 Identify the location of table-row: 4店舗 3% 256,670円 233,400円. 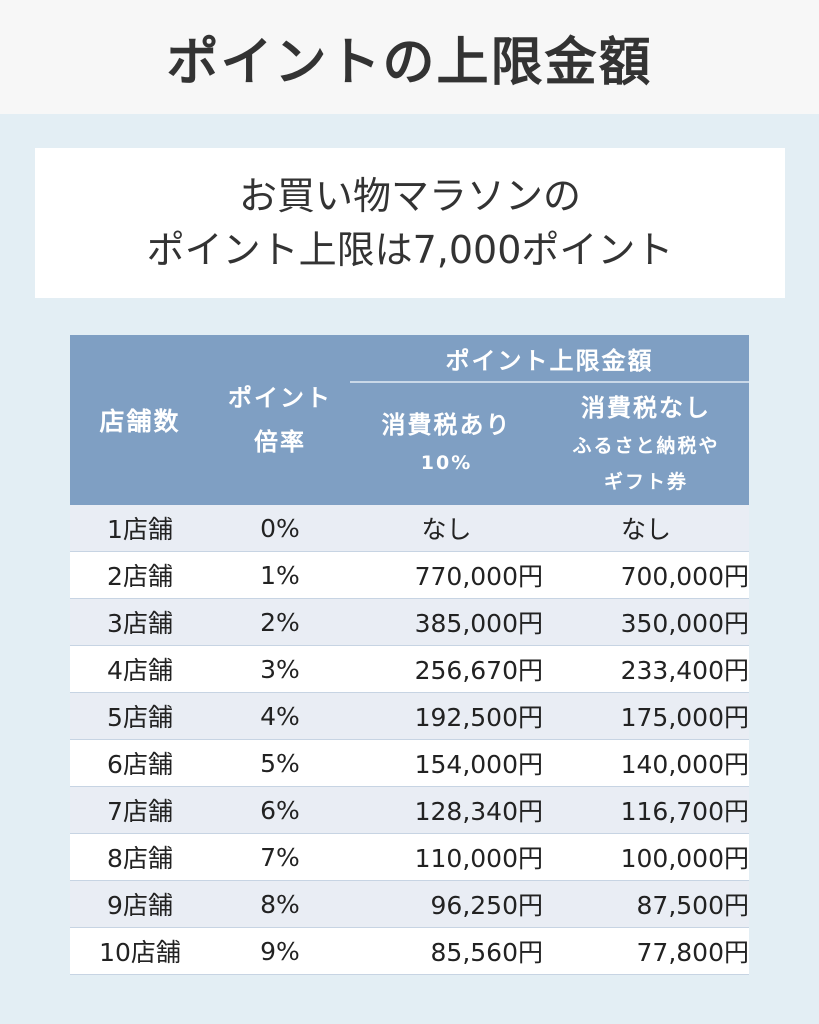
(409, 669).